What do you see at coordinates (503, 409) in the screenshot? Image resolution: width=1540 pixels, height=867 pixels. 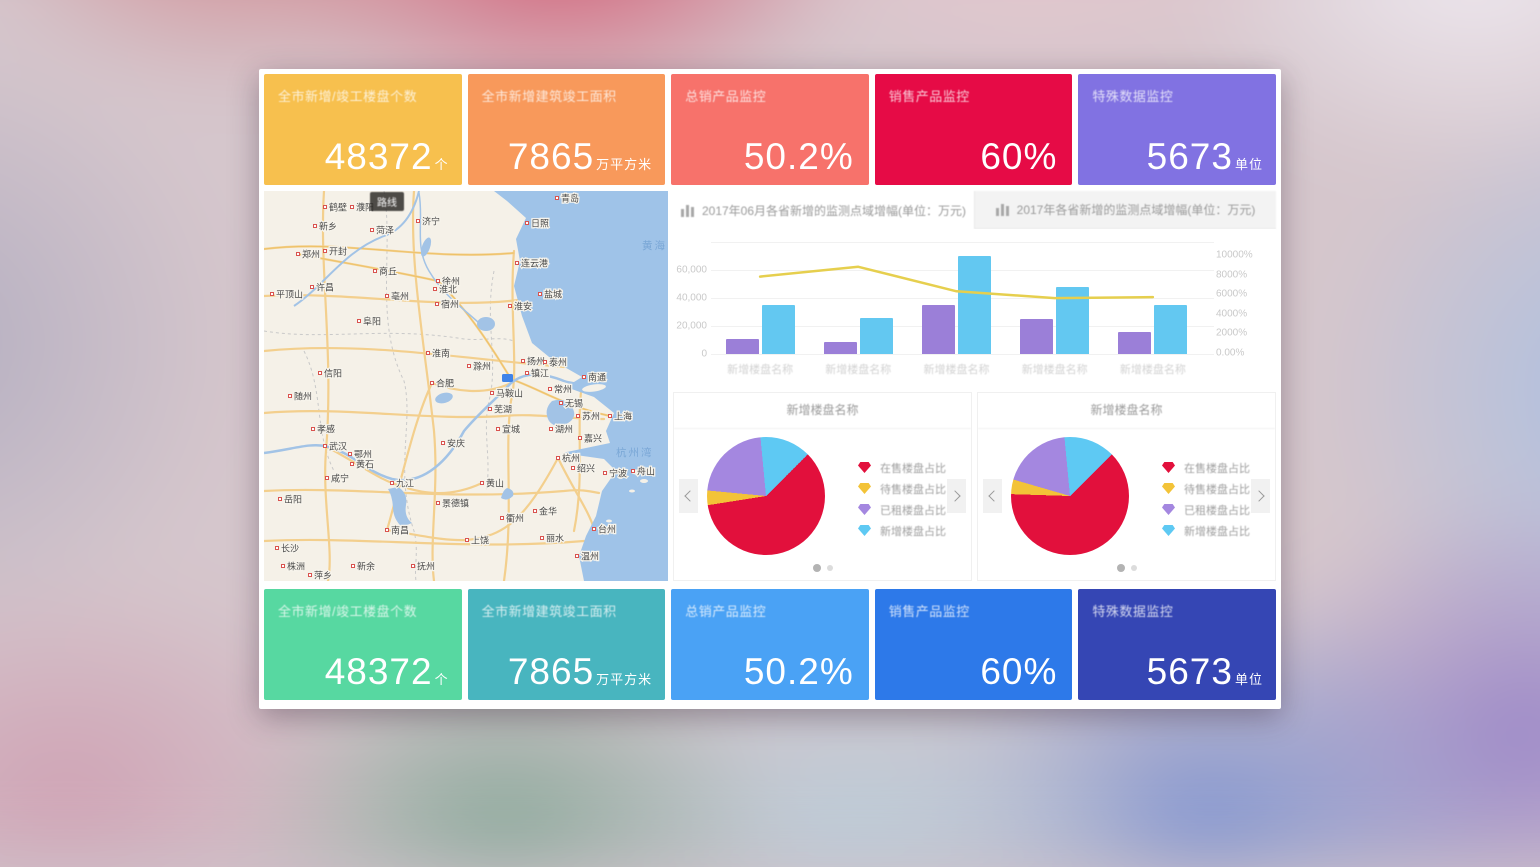 I see `city-label: 芜湖` at bounding box center [503, 409].